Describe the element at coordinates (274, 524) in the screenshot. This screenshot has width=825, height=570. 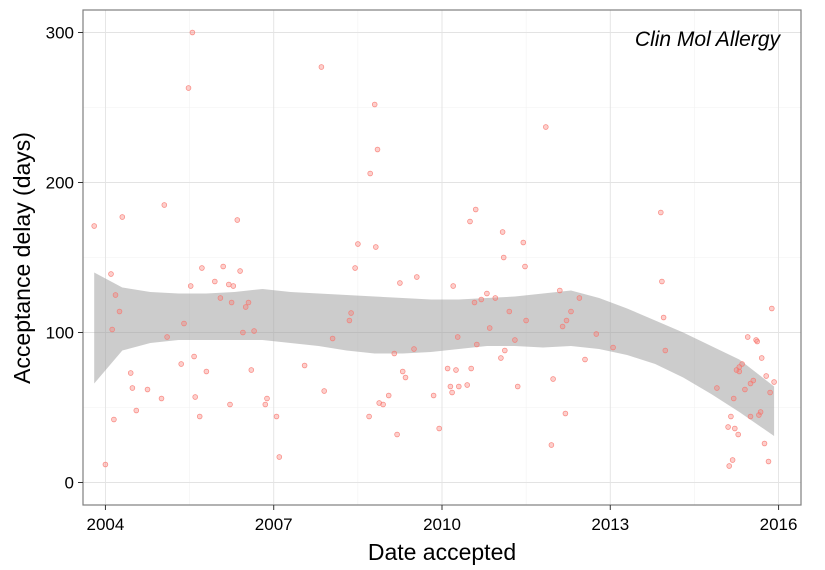
I see `x-tick-label: 2007` at that location.